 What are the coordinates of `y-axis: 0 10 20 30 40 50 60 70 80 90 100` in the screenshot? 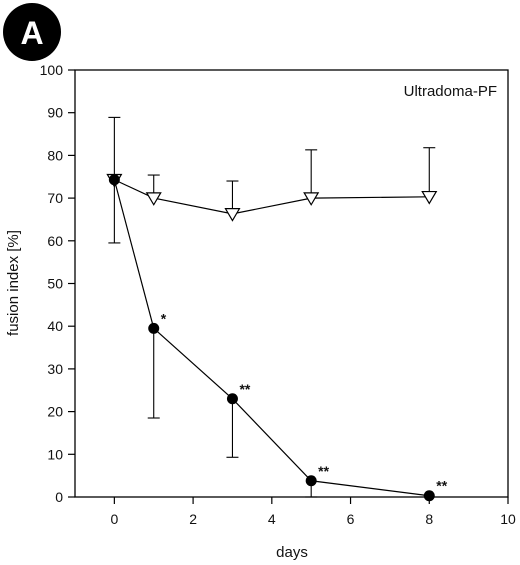 It's located at (57, 283).